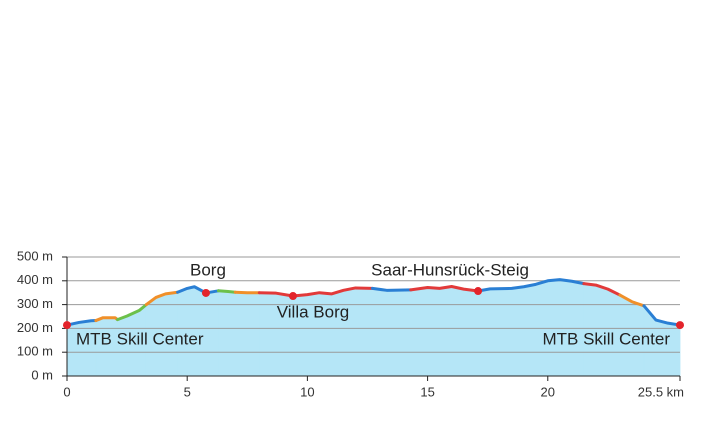  What do you see at coordinates (35, 327) in the screenshot?
I see `y-tick-label: 200 m` at bounding box center [35, 327].